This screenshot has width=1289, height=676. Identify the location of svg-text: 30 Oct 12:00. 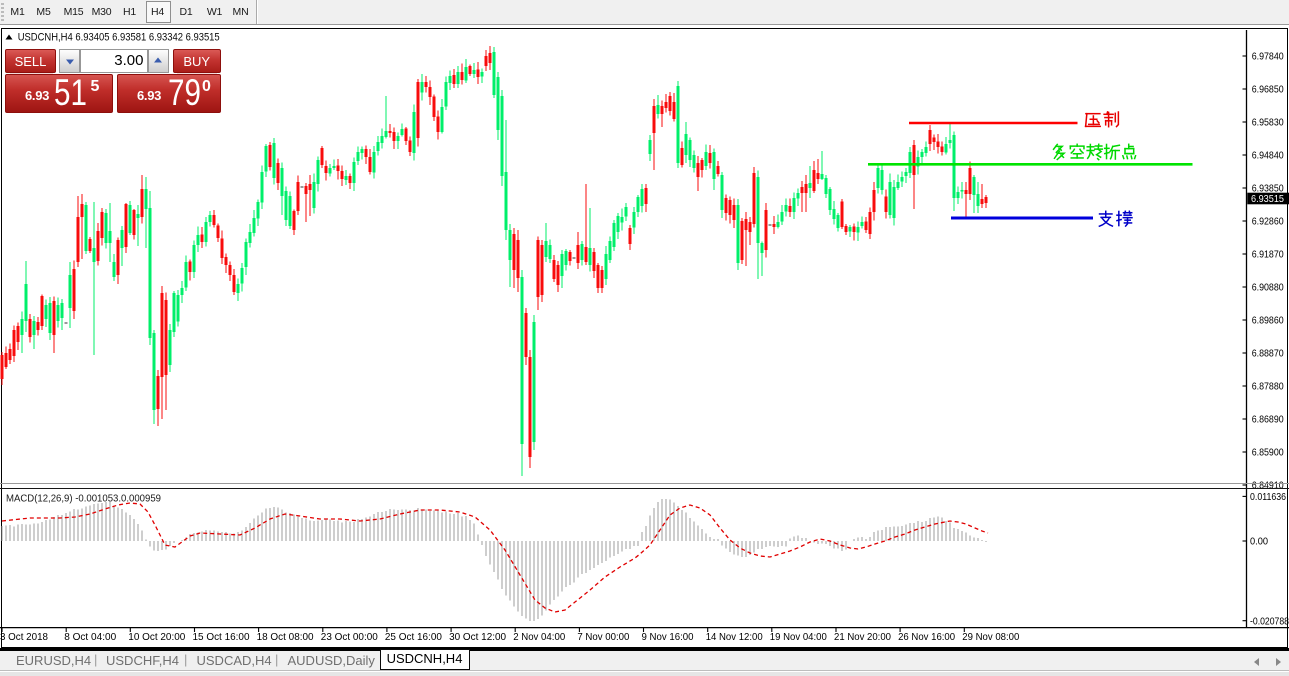
(477, 637).